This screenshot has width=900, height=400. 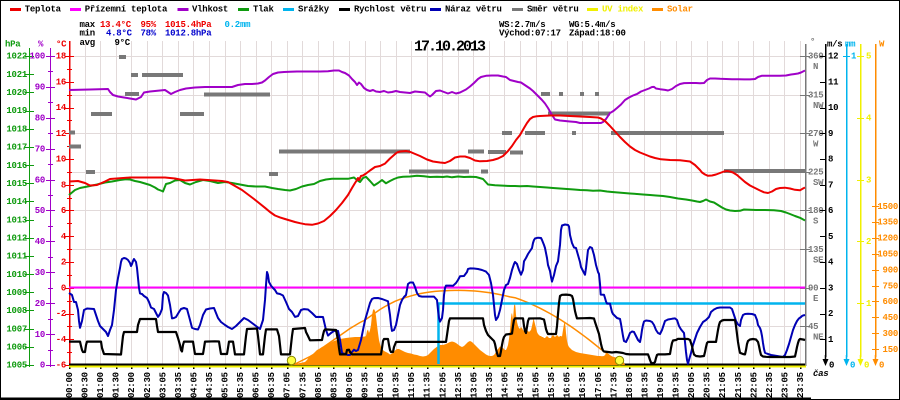 I want to click on svg-text: hPa, so click(x=13, y=45).